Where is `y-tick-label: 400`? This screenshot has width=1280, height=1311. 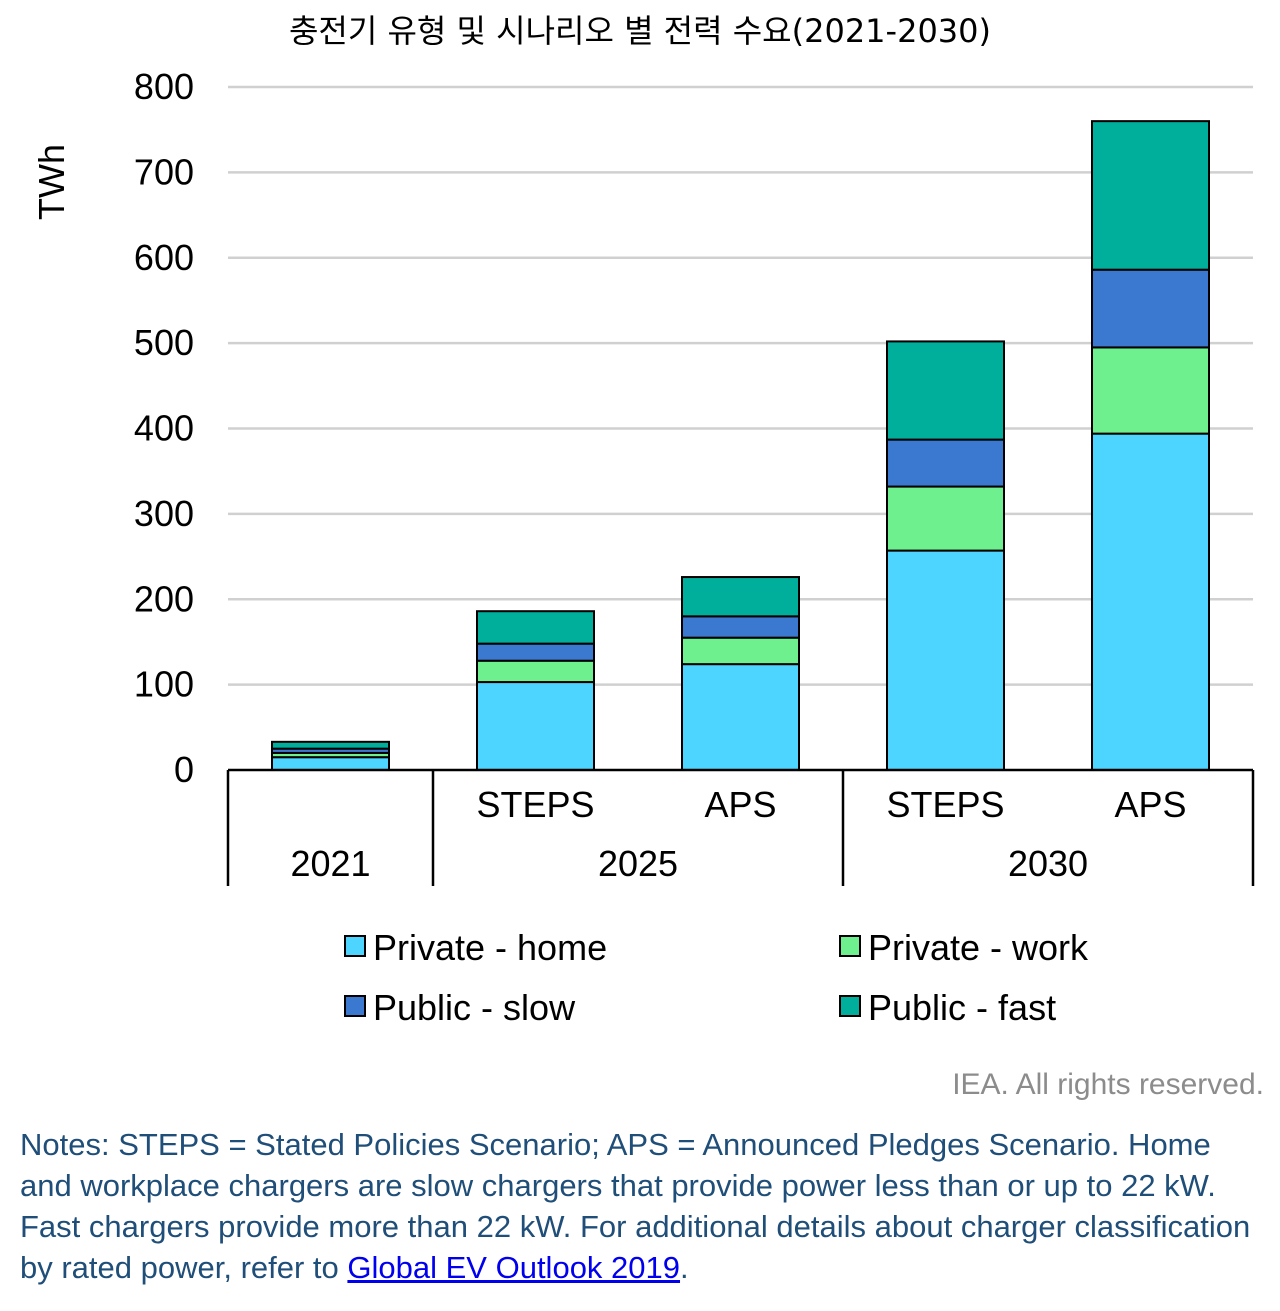 y-tick-label: 400 is located at coordinates (164, 428).